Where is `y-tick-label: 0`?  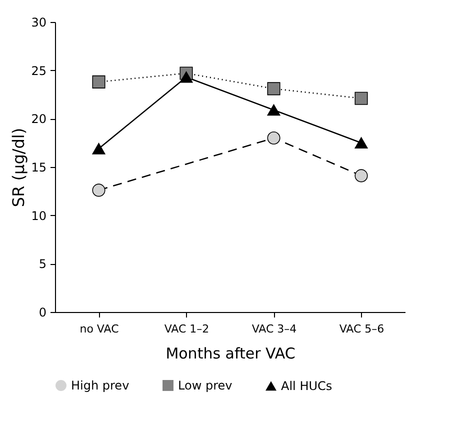
y-tick-label: 0 is located at coordinates (42, 313).